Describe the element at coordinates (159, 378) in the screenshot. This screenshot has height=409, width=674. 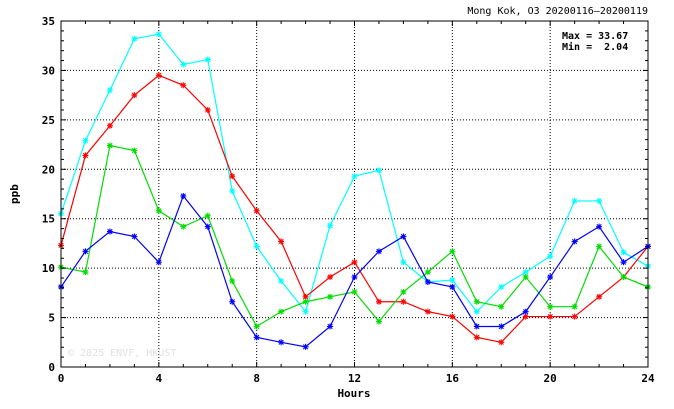
I see `x-tick-label: 4` at that location.